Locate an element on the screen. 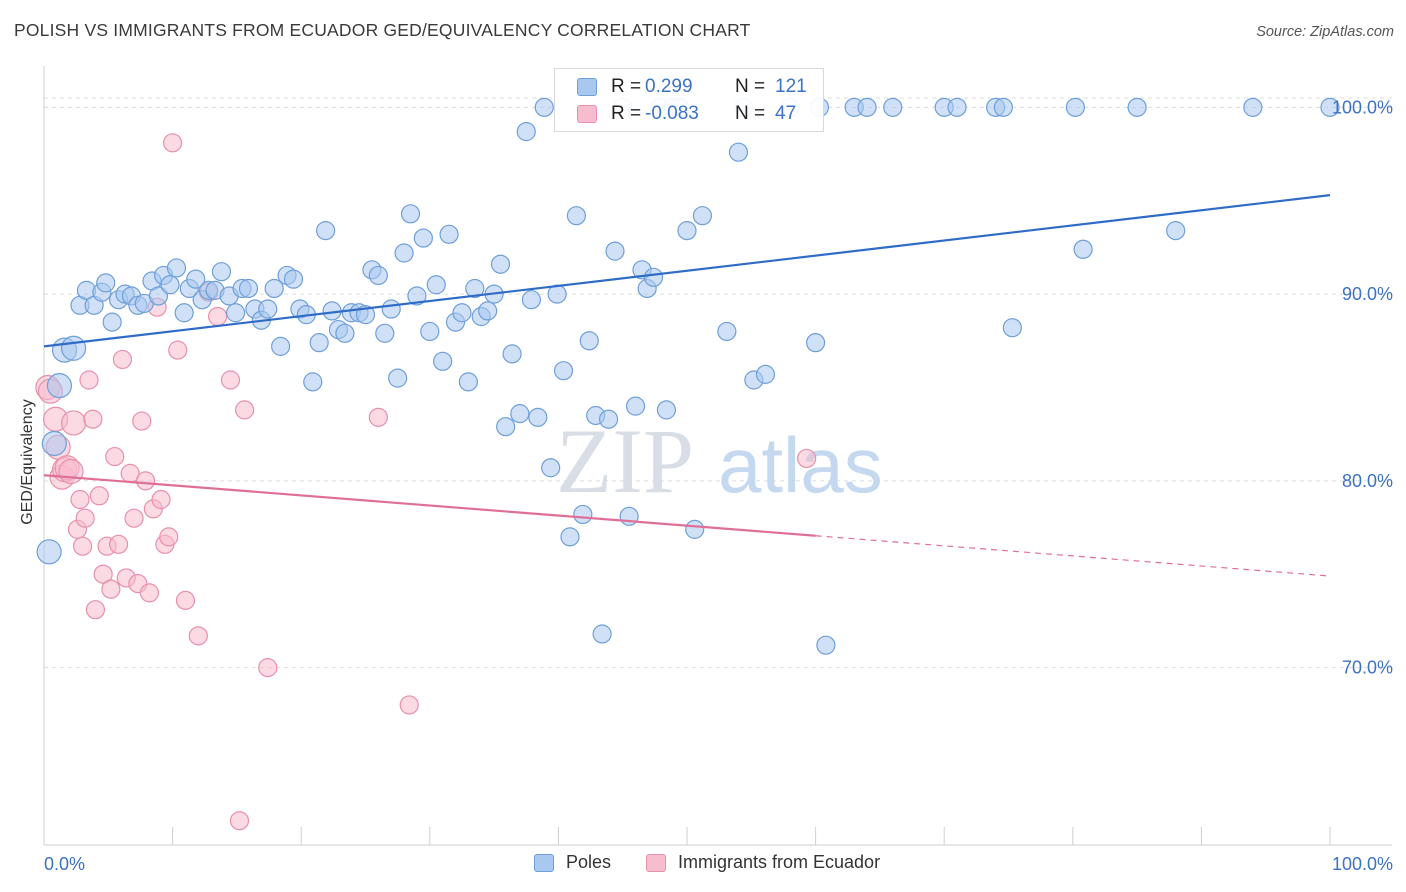 The height and width of the screenshot is (892, 1406). legend-item-ecuador: Immigrants from Ecuador is located at coordinates (763, 862).